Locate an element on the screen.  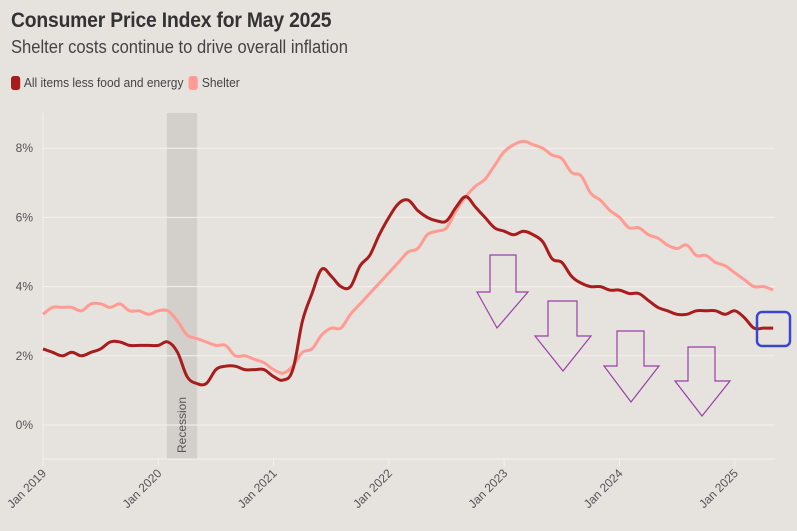
legend-label-core: All items less food and energy is located at coordinates (103, 82).